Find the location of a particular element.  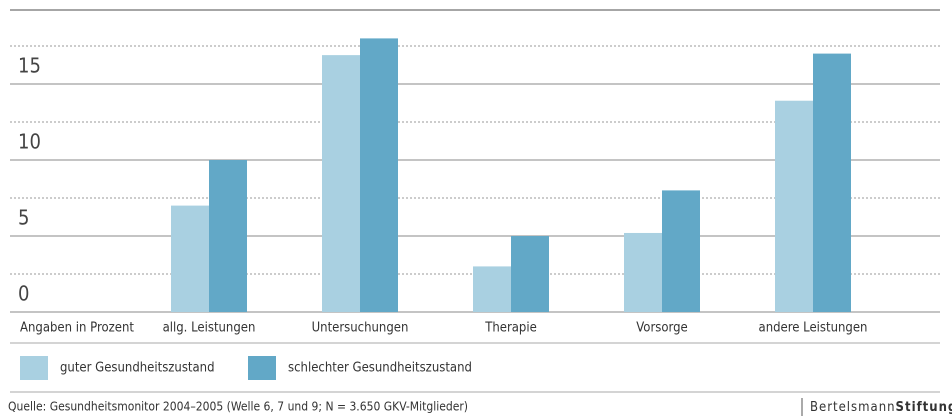

brand-bold: Stiftung is located at coordinates (924, 407).